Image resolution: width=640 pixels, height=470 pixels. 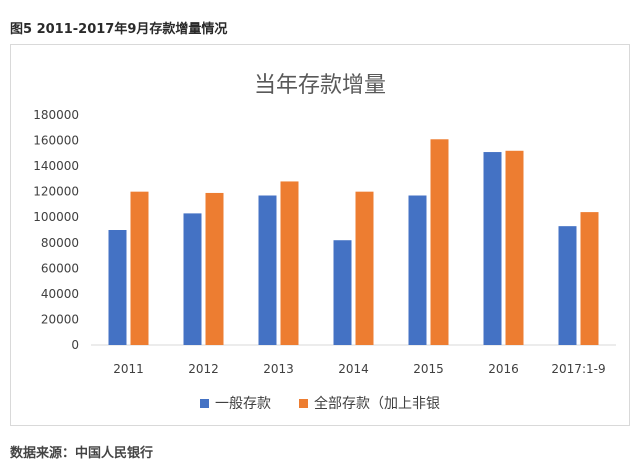 What do you see at coordinates (503, 369) in the screenshot?
I see `x-tick-label: 2016` at bounding box center [503, 369].